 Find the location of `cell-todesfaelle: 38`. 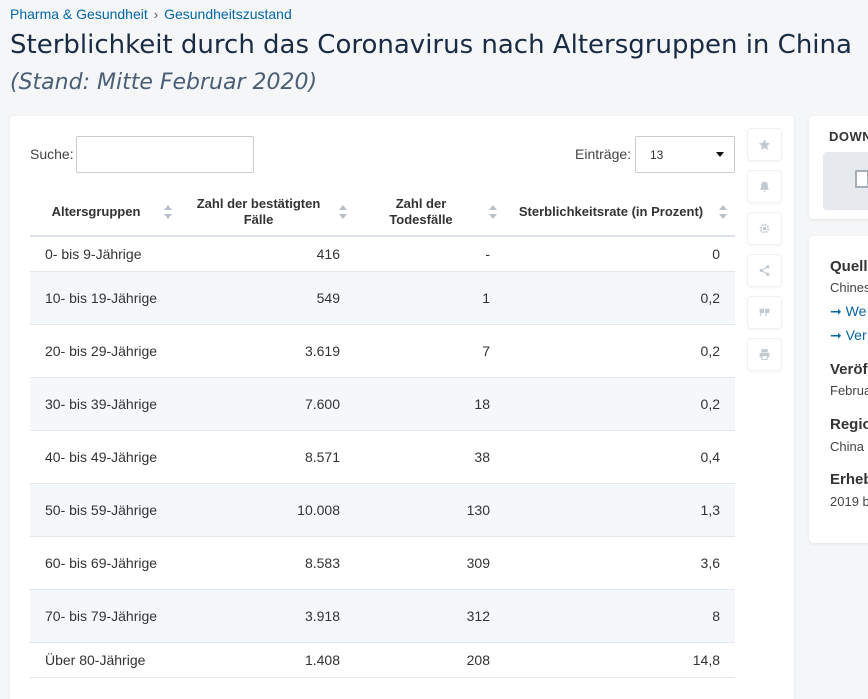

cell-todesfaelle: 38 is located at coordinates (430, 457).